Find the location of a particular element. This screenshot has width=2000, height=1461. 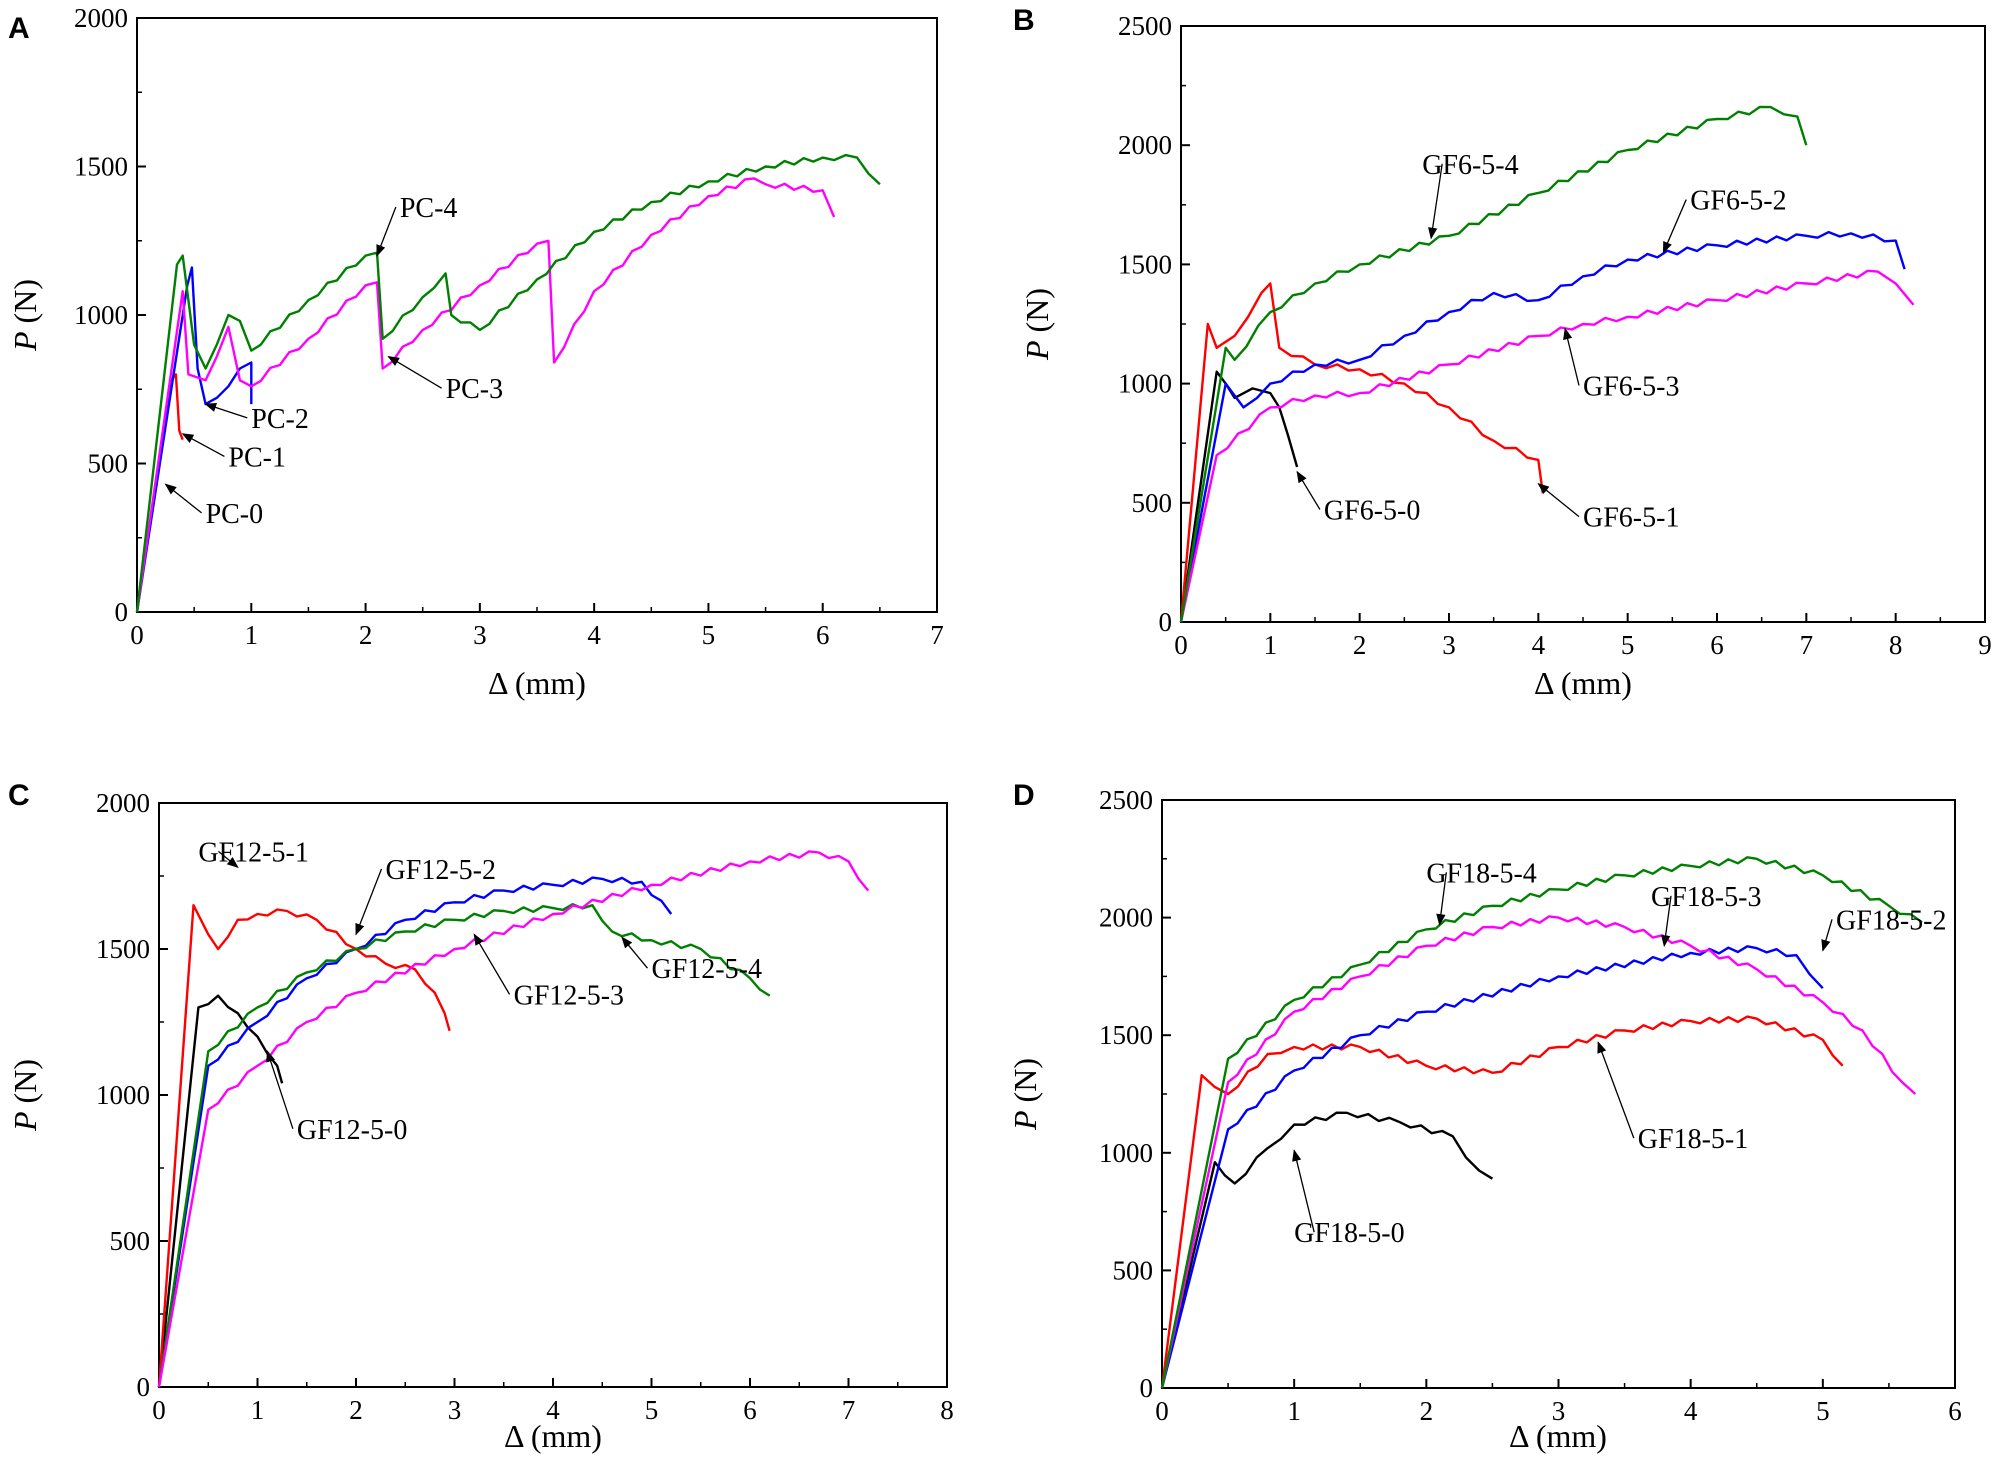

series-annotation: GF18-5-0 is located at coordinates (1349, 1233).